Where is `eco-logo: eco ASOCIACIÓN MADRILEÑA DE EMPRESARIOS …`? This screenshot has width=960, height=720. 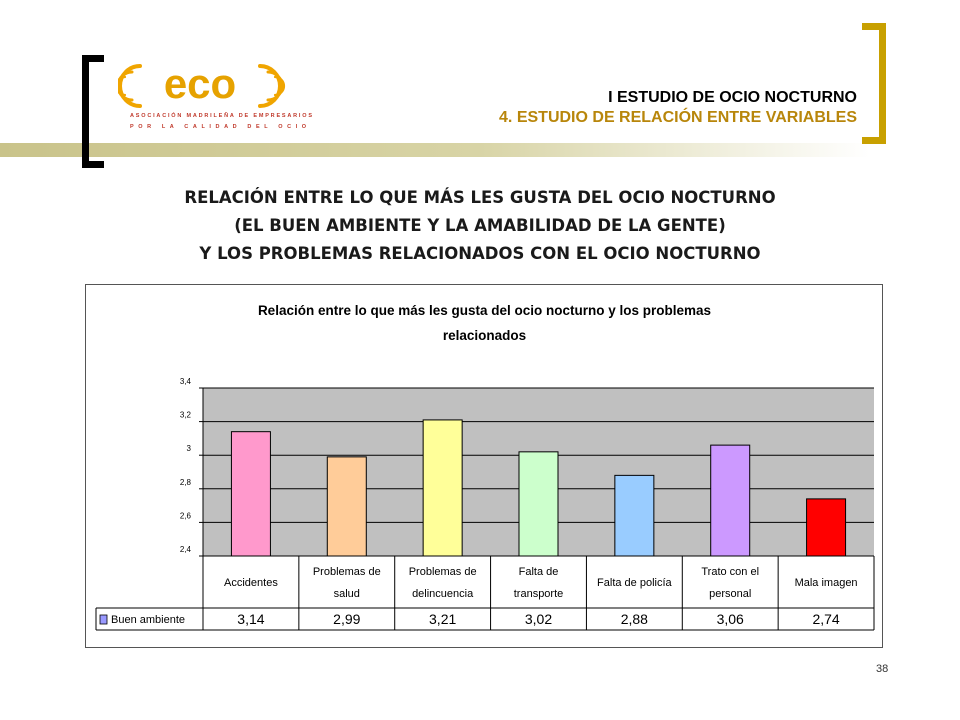
eco-logo: eco ASOCIACIÓN MADRILEÑA DE EMPRESARIOS … is located at coordinates (215, 98).